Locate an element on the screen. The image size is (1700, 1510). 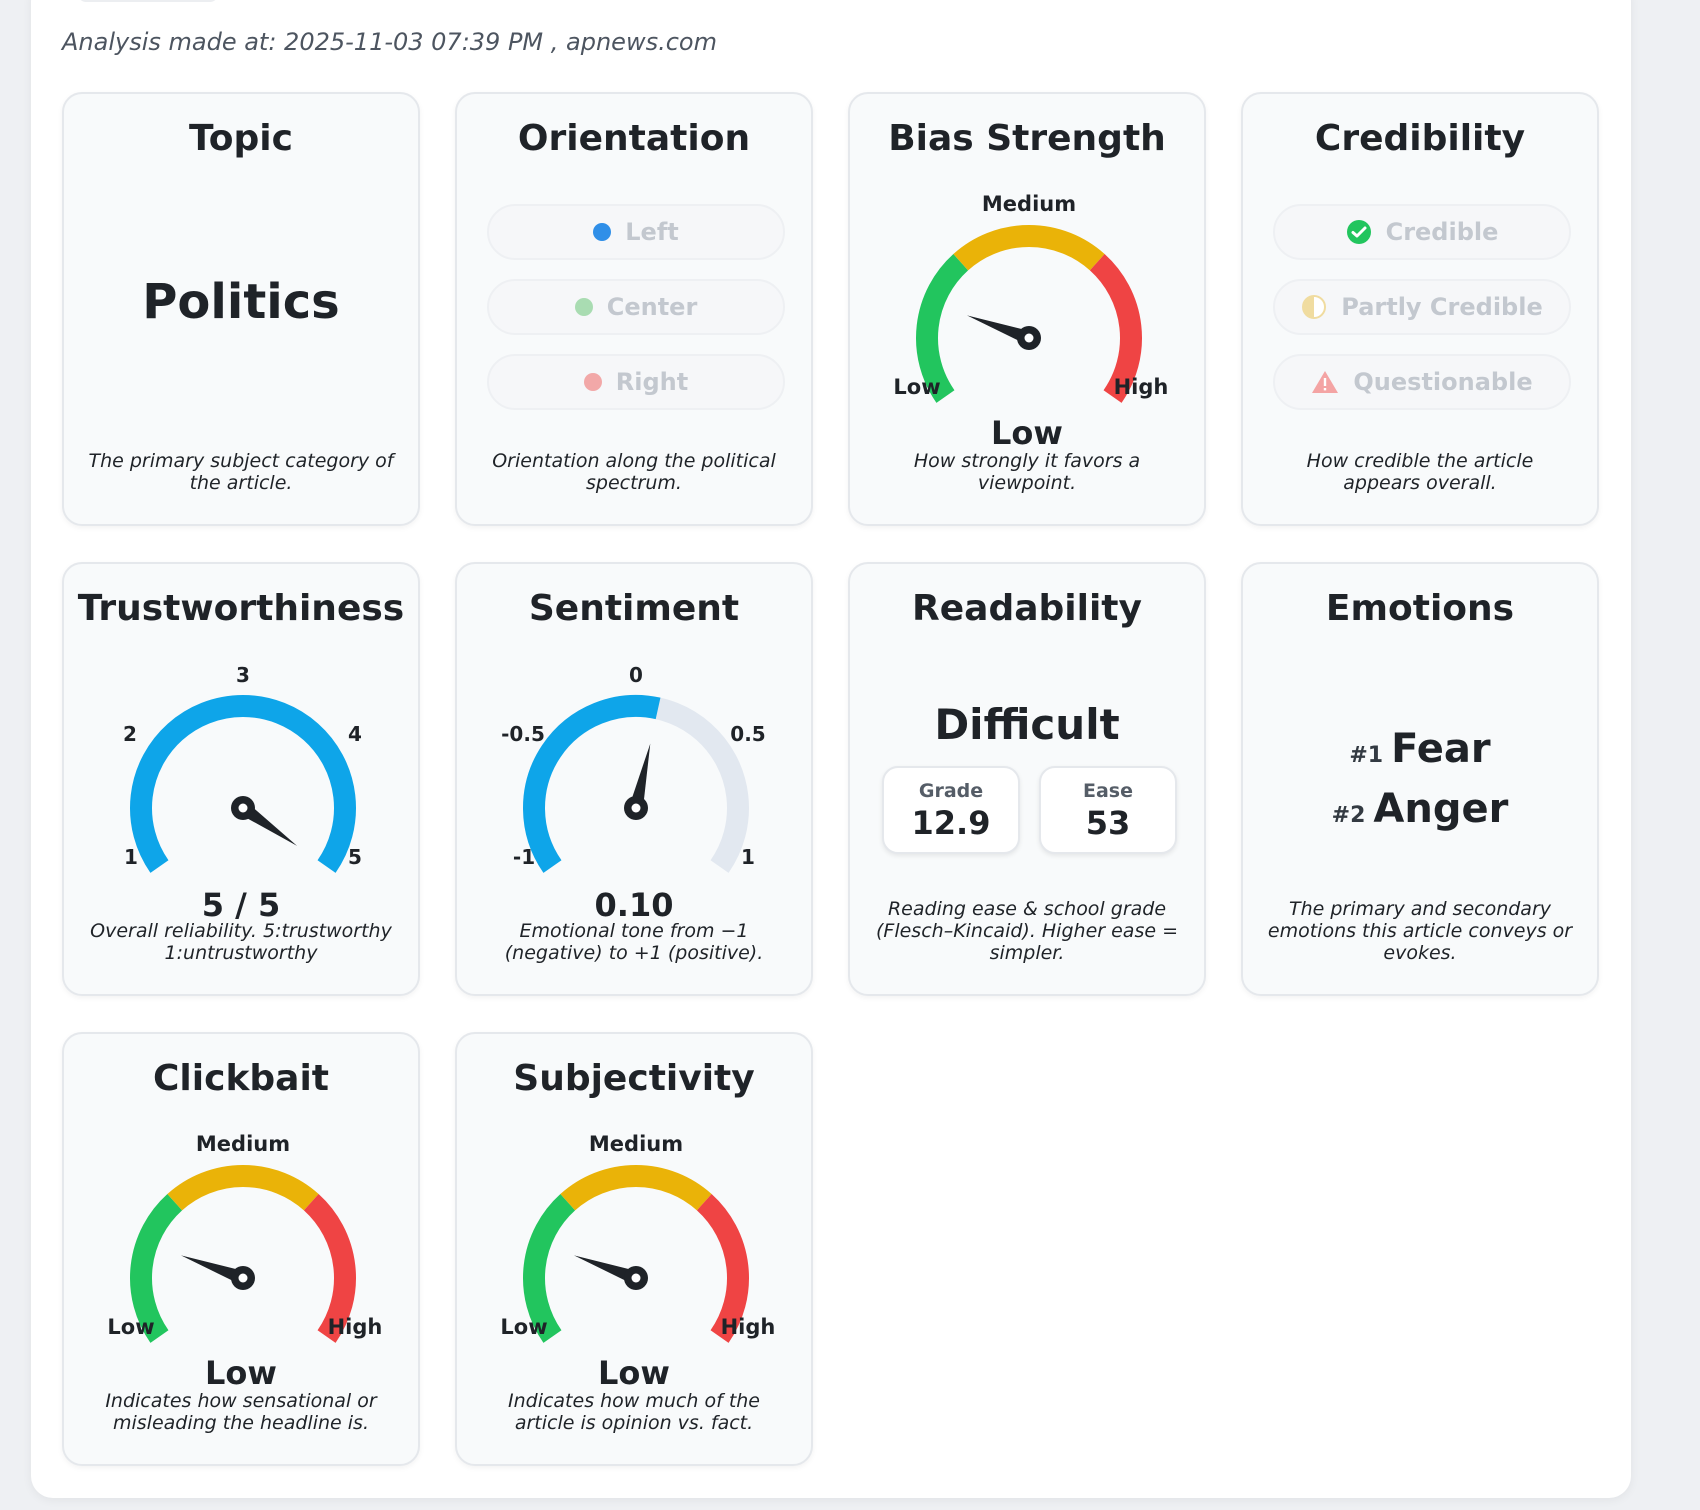
grade-value: 12.9 is located at coordinates (951, 823).